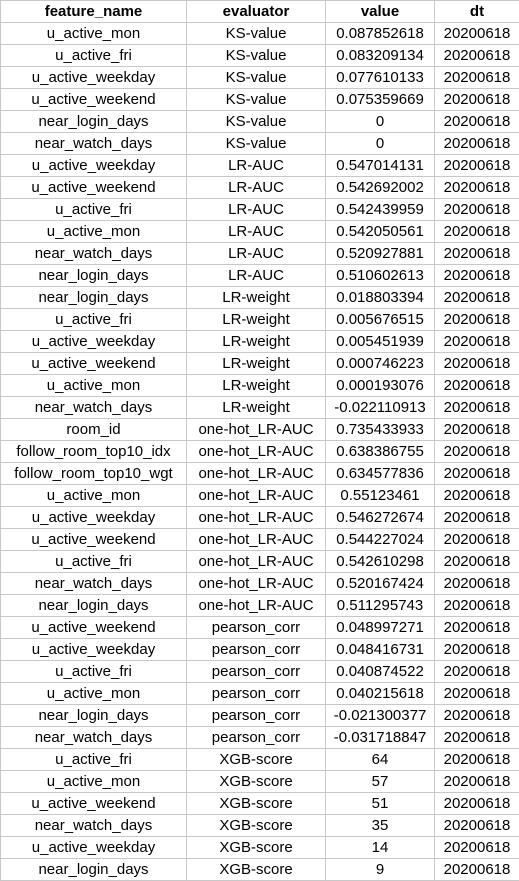 This screenshot has width=519, height=881. I want to click on header-value: value, so click(380, 12).